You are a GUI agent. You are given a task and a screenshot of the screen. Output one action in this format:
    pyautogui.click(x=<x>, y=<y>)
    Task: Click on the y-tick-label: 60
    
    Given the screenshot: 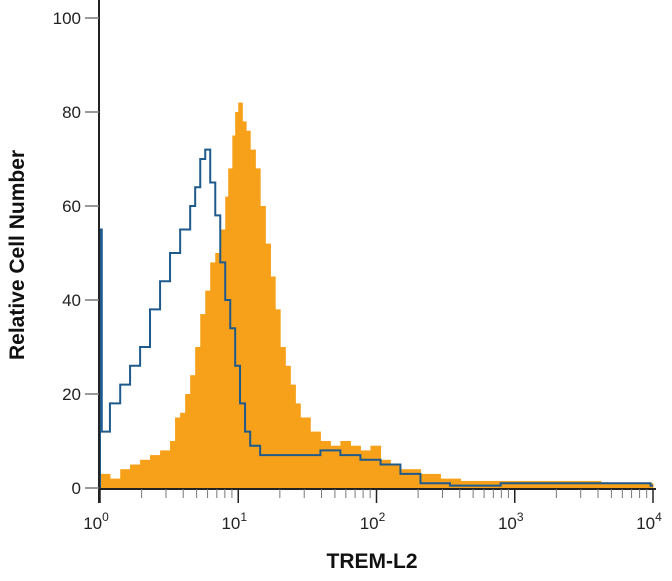 What is the action you would take?
    pyautogui.click(x=71, y=206)
    